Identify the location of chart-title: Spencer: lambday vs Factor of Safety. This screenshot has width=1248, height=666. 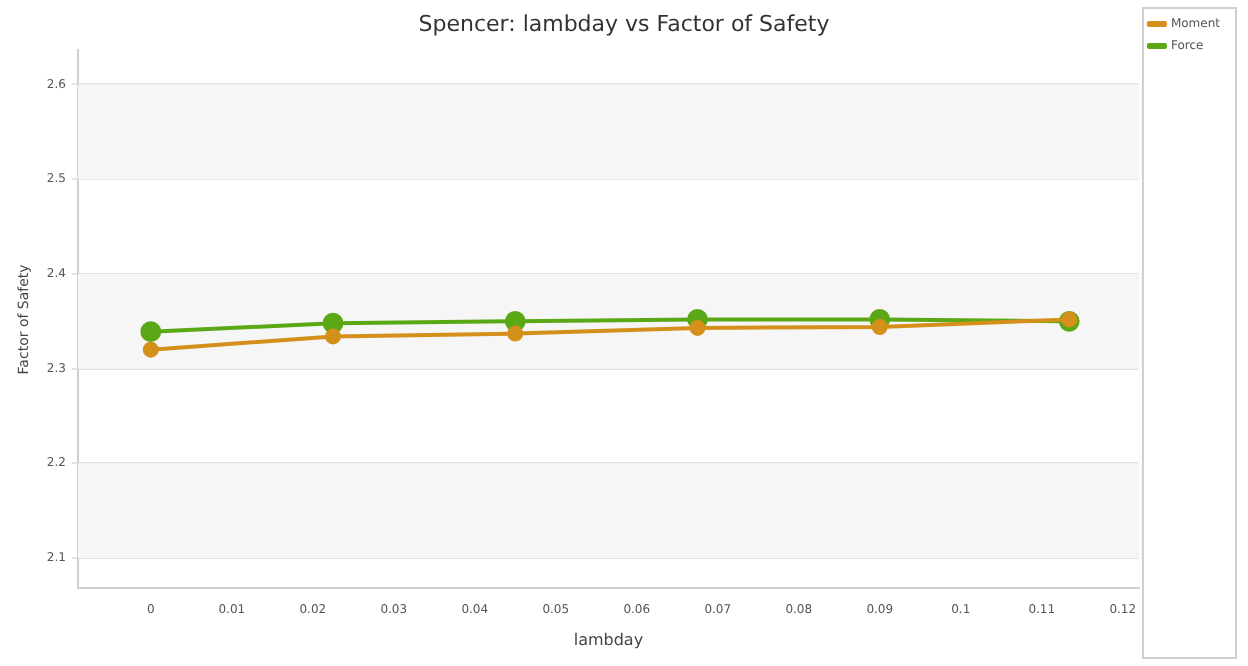
(624, 23).